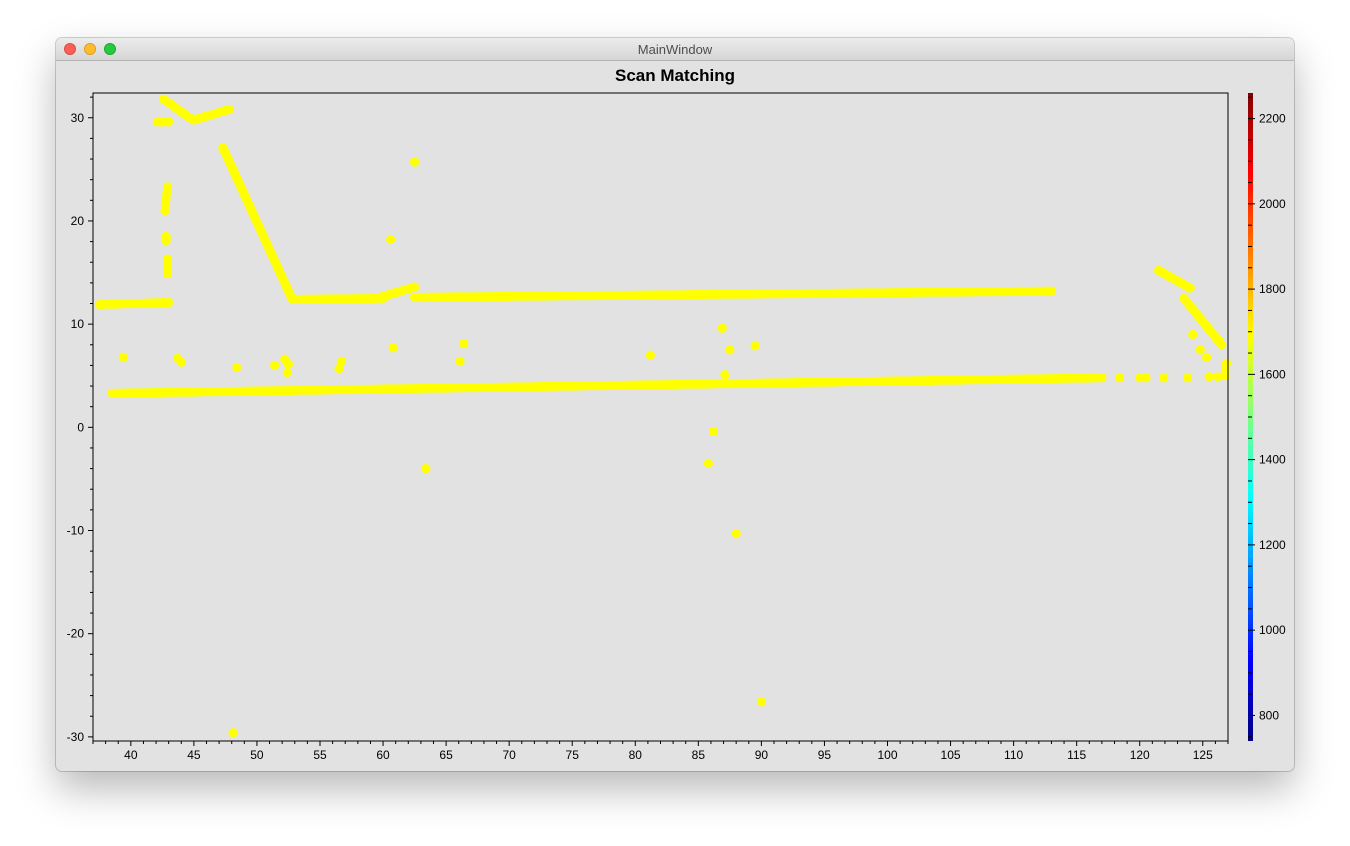 This screenshot has width=1350, height=846. What do you see at coordinates (887, 755) in the screenshot?
I see `x-tick-label: 100` at bounding box center [887, 755].